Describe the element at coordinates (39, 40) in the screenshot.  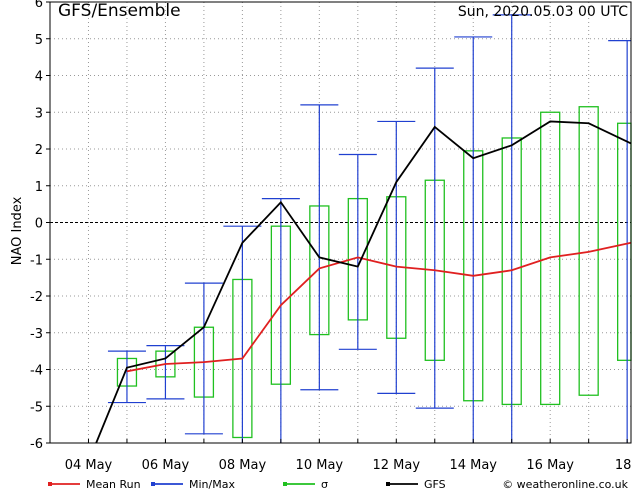
I see `y-tick-label: 5` at that location.